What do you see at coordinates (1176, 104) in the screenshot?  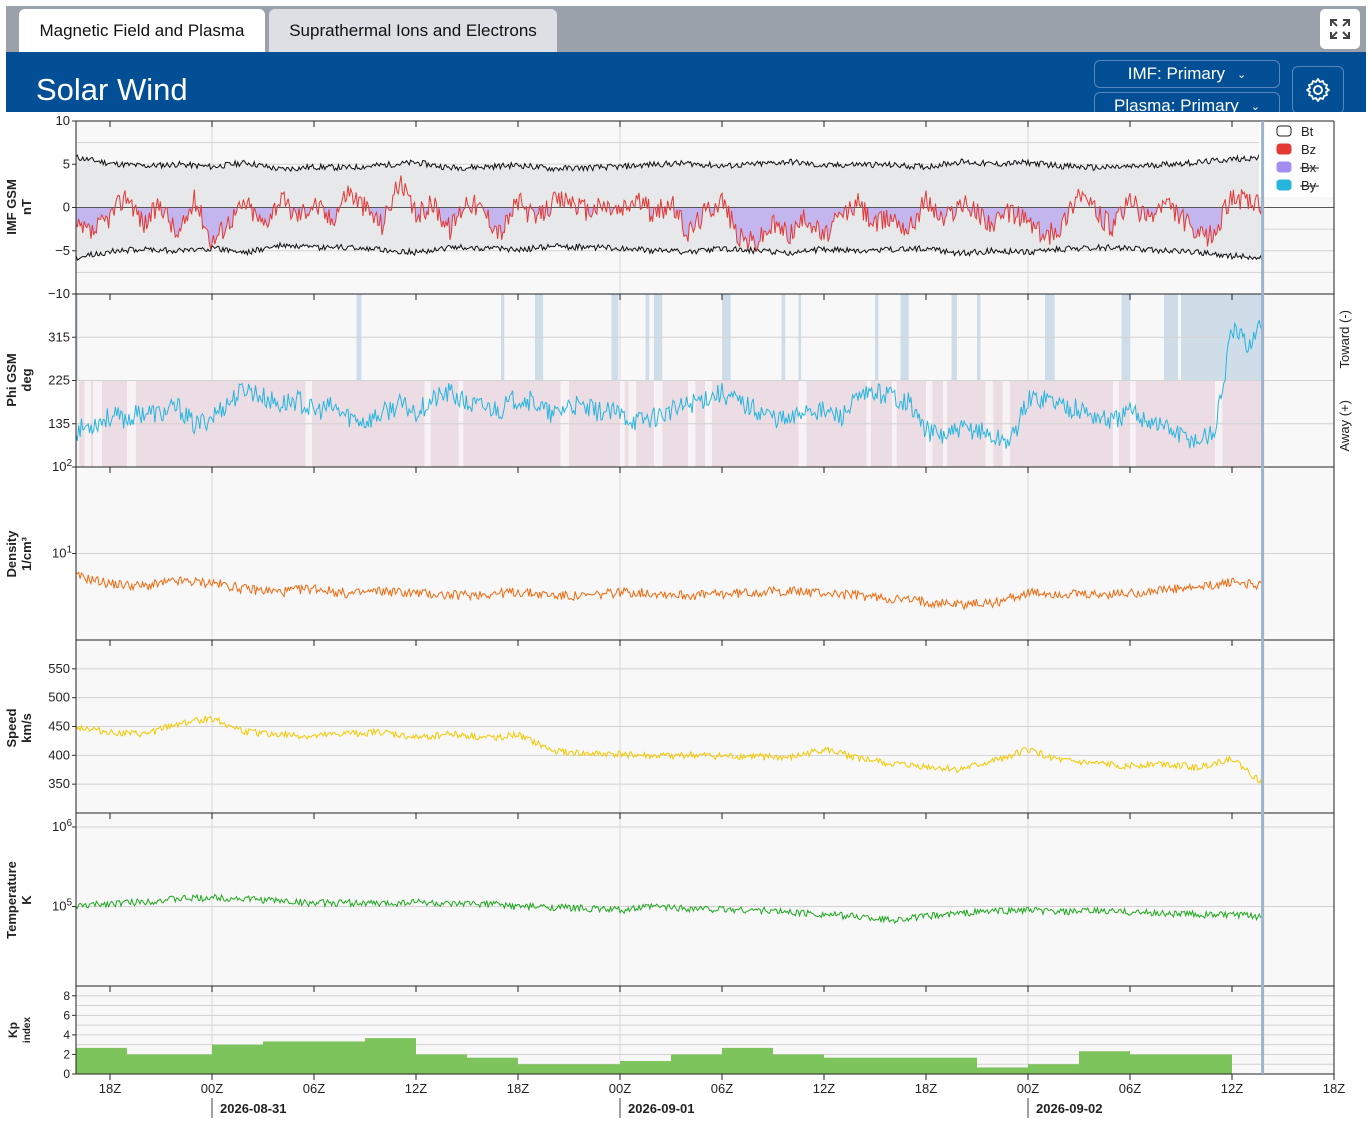 I see `plasma-select-label: Plasma: Primary` at bounding box center [1176, 104].